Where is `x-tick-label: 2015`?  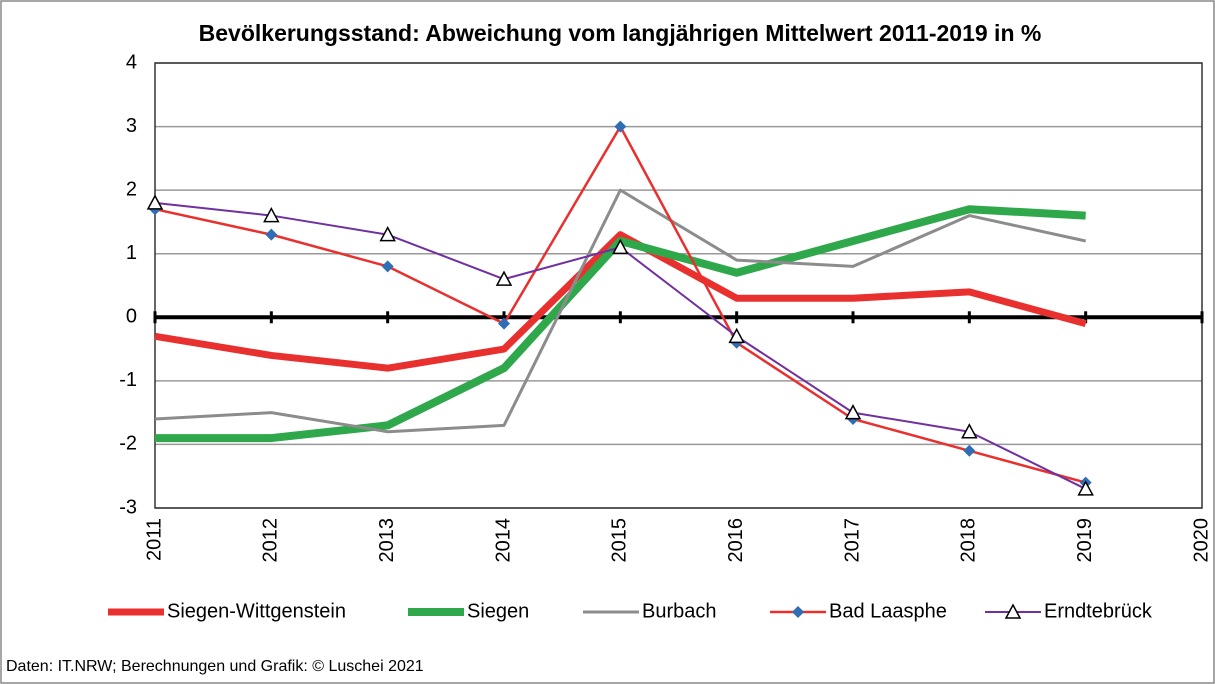
x-tick-label: 2015 is located at coordinates (620, 540).